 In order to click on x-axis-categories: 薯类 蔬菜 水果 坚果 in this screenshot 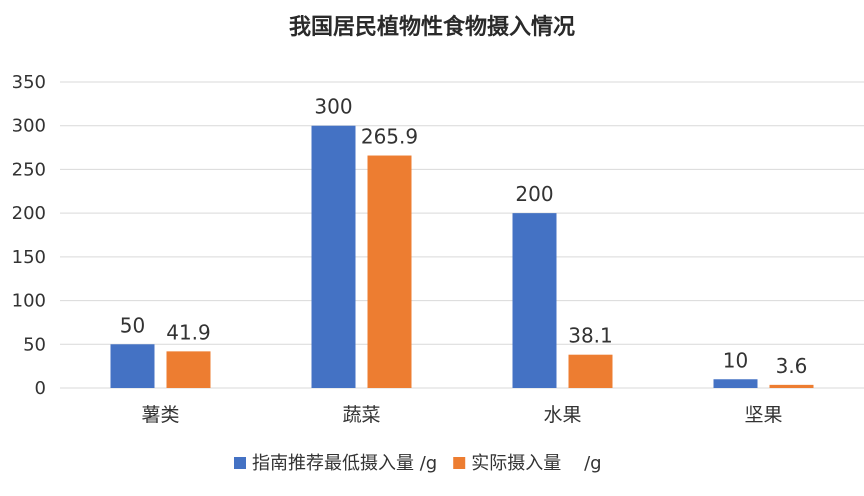, I will do `click(461, 415)`.